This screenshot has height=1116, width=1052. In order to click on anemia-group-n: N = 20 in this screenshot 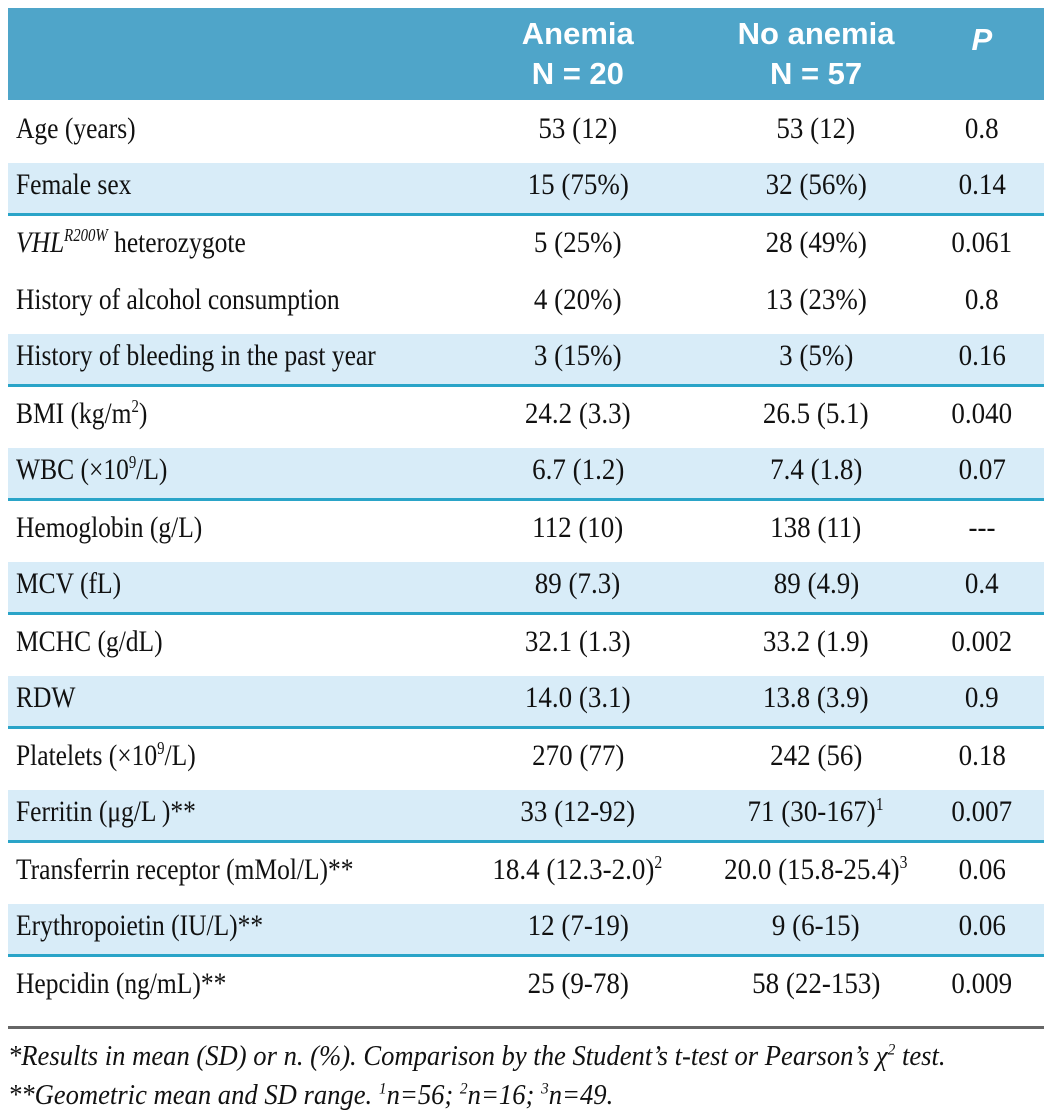, I will do `click(577, 73)`.